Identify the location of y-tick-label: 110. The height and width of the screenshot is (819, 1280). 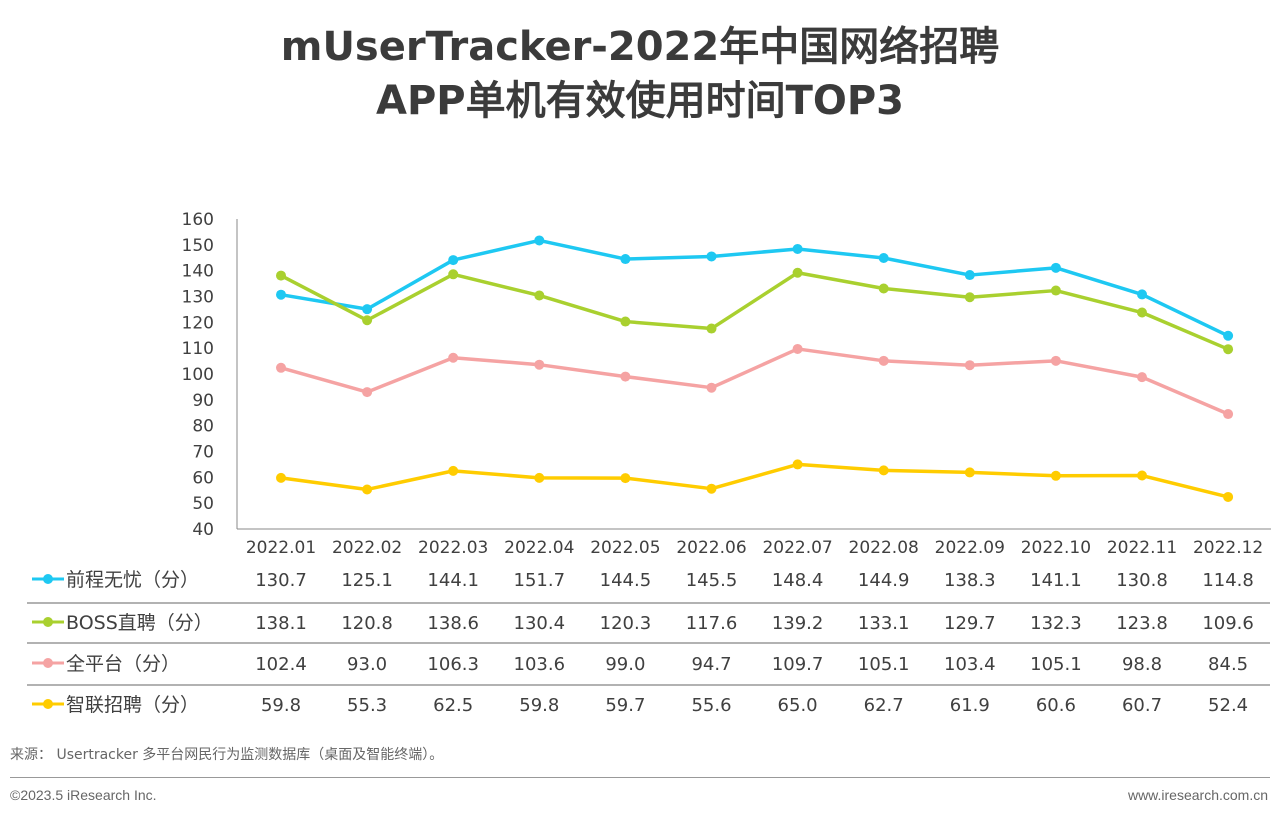
(198, 349).